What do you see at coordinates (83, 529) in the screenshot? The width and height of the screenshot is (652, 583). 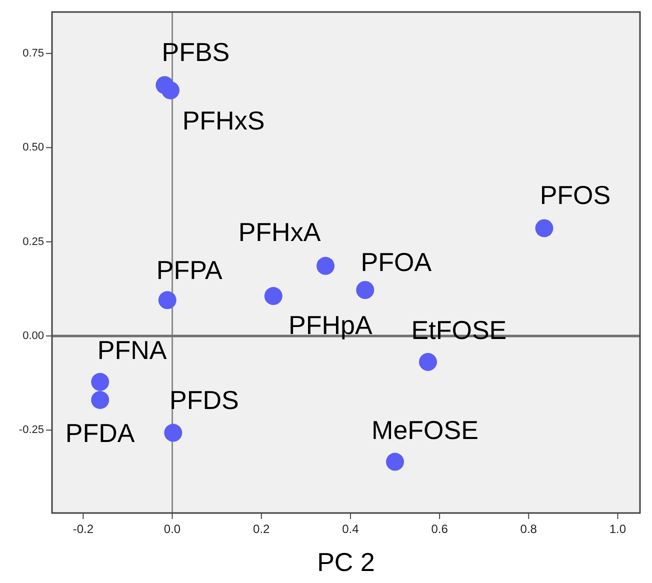 I see `x-tick-label: -0.2` at bounding box center [83, 529].